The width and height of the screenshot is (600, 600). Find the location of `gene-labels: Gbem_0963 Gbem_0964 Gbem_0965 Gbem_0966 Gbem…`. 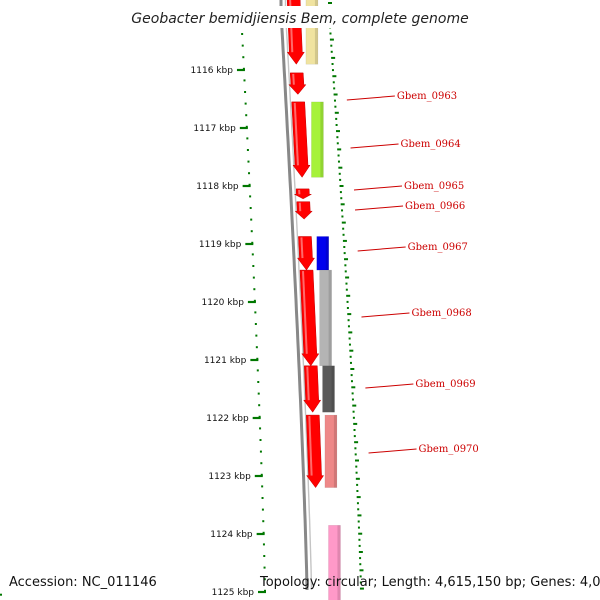

gene-labels: Gbem_0963 Gbem_0964 Gbem_0965 Gbem_0966 Gbem… is located at coordinates (412, 273).